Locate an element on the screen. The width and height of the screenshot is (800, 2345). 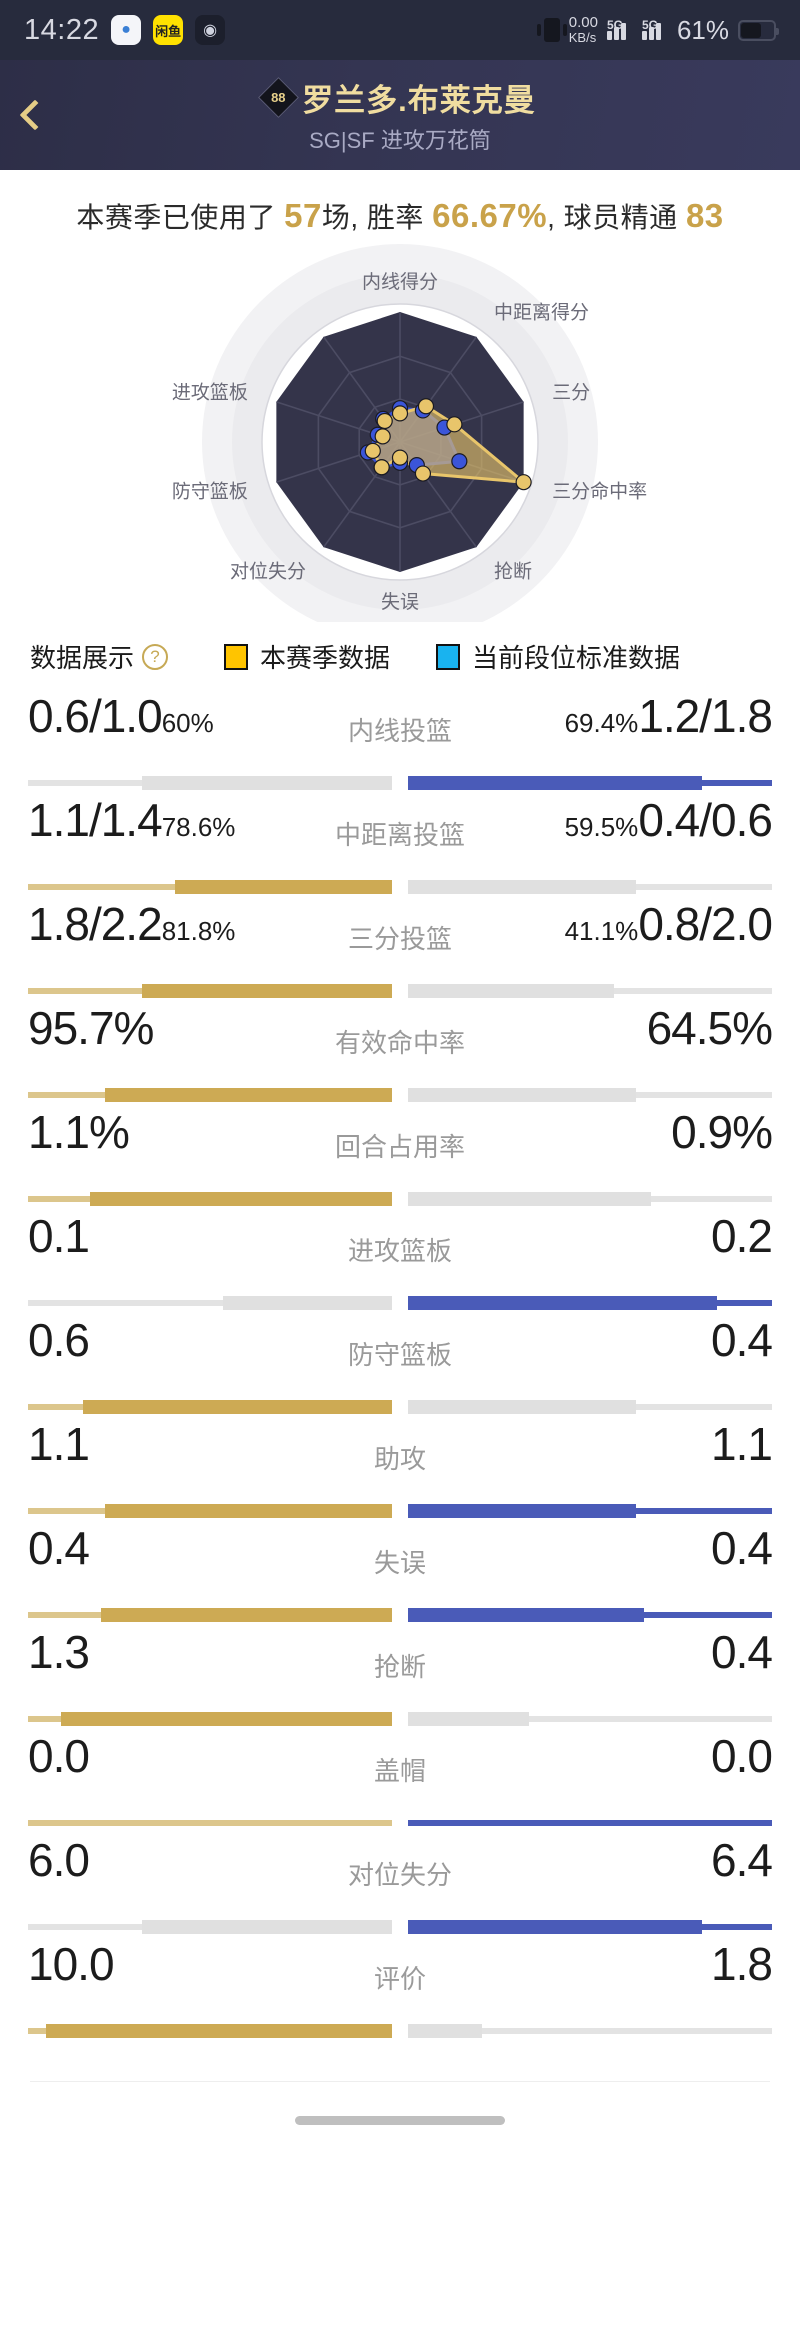
stat-values: 0.6/1.0 60% 内线投篮 69.4% 1.2/1.8 is located at coordinates (400, 731).